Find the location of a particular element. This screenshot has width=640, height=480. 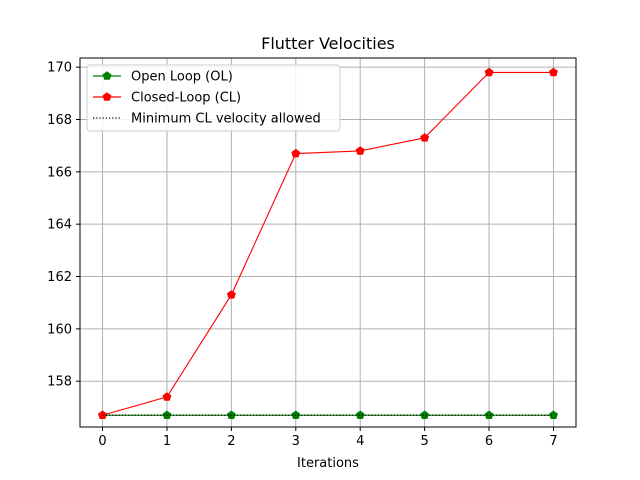

x-axis-label: Iterations is located at coordinates (328, 463).